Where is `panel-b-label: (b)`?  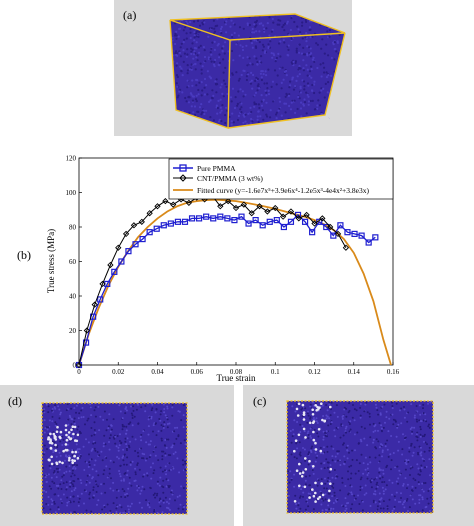
panel-b-label: (b) is located at coordinates (24, 255).